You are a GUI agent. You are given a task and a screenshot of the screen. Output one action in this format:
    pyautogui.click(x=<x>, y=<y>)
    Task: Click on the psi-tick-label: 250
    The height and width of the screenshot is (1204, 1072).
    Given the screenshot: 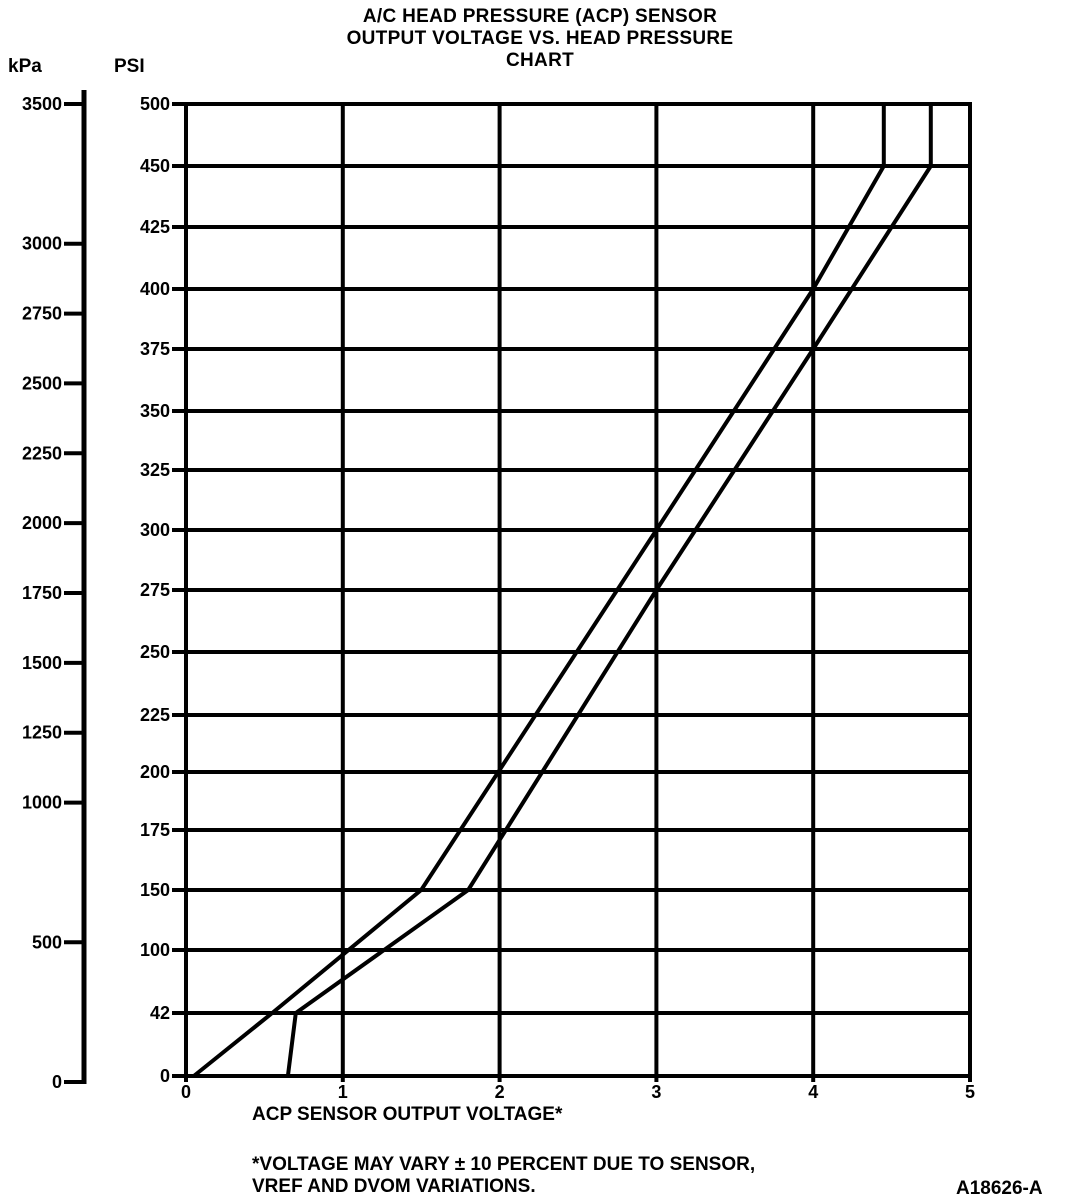 What is the action you would take?
    pyautogui.click(x=155, y=652)
    